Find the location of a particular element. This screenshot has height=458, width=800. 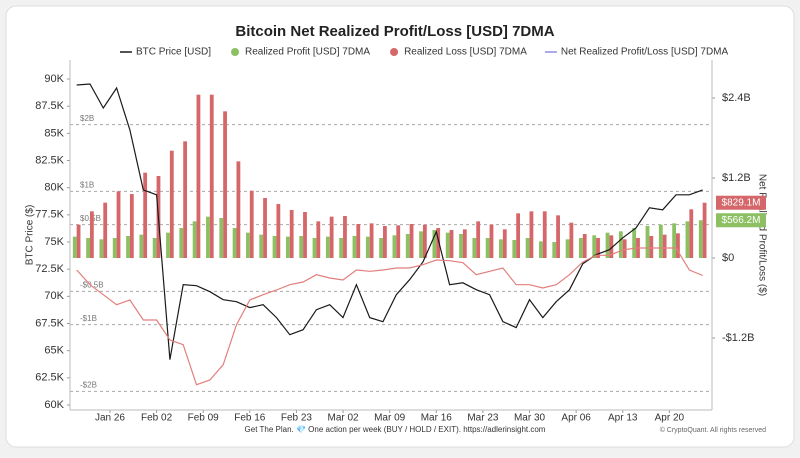

y2-tick-label: -$1.2B is located at coordinates (738, 338).